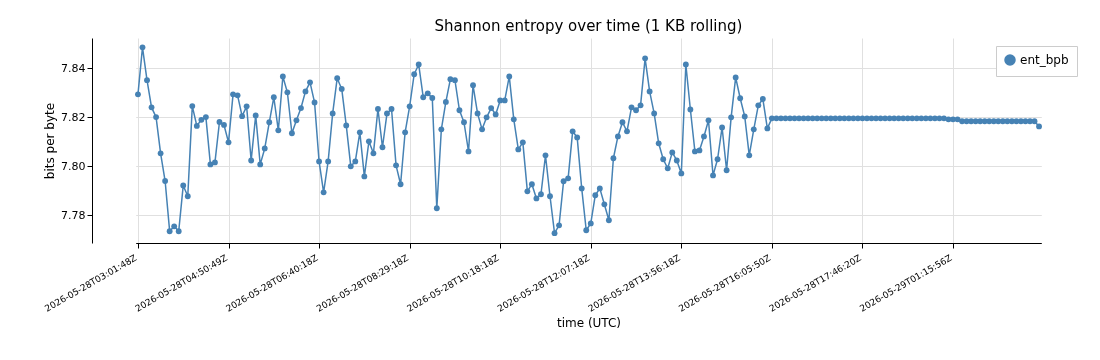 The image size is (1100, 360). I want to click on legend-label: ent_bpb, so click(1044, 60).